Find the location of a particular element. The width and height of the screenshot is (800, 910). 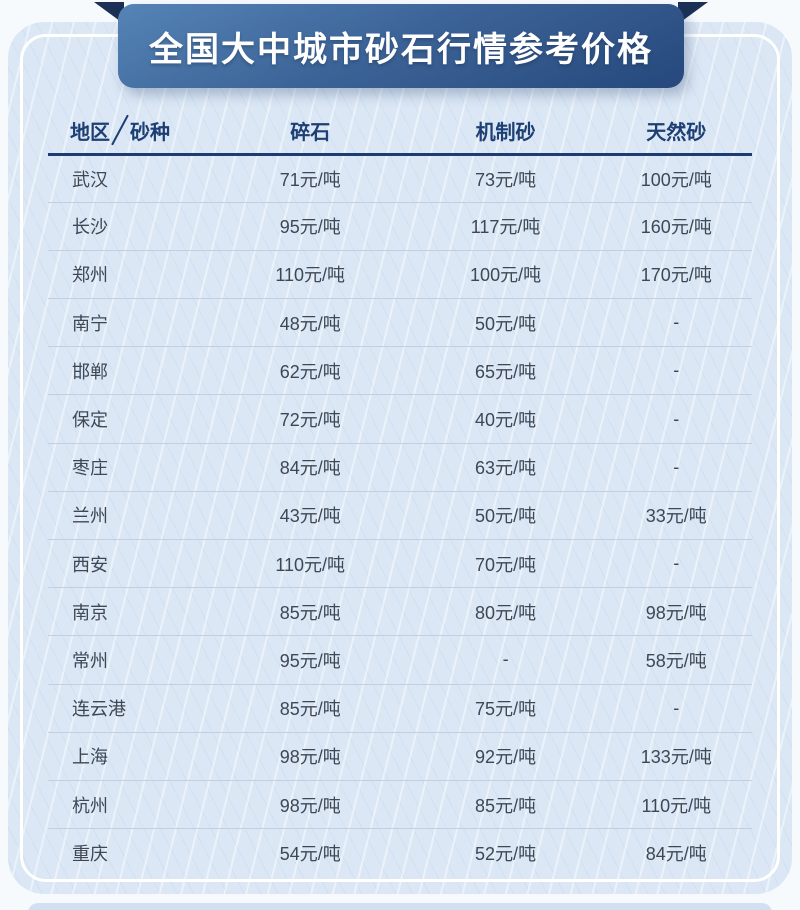

table-row: 西安 110元/吨 70元/吨 - is located at coordinates (400, 563).